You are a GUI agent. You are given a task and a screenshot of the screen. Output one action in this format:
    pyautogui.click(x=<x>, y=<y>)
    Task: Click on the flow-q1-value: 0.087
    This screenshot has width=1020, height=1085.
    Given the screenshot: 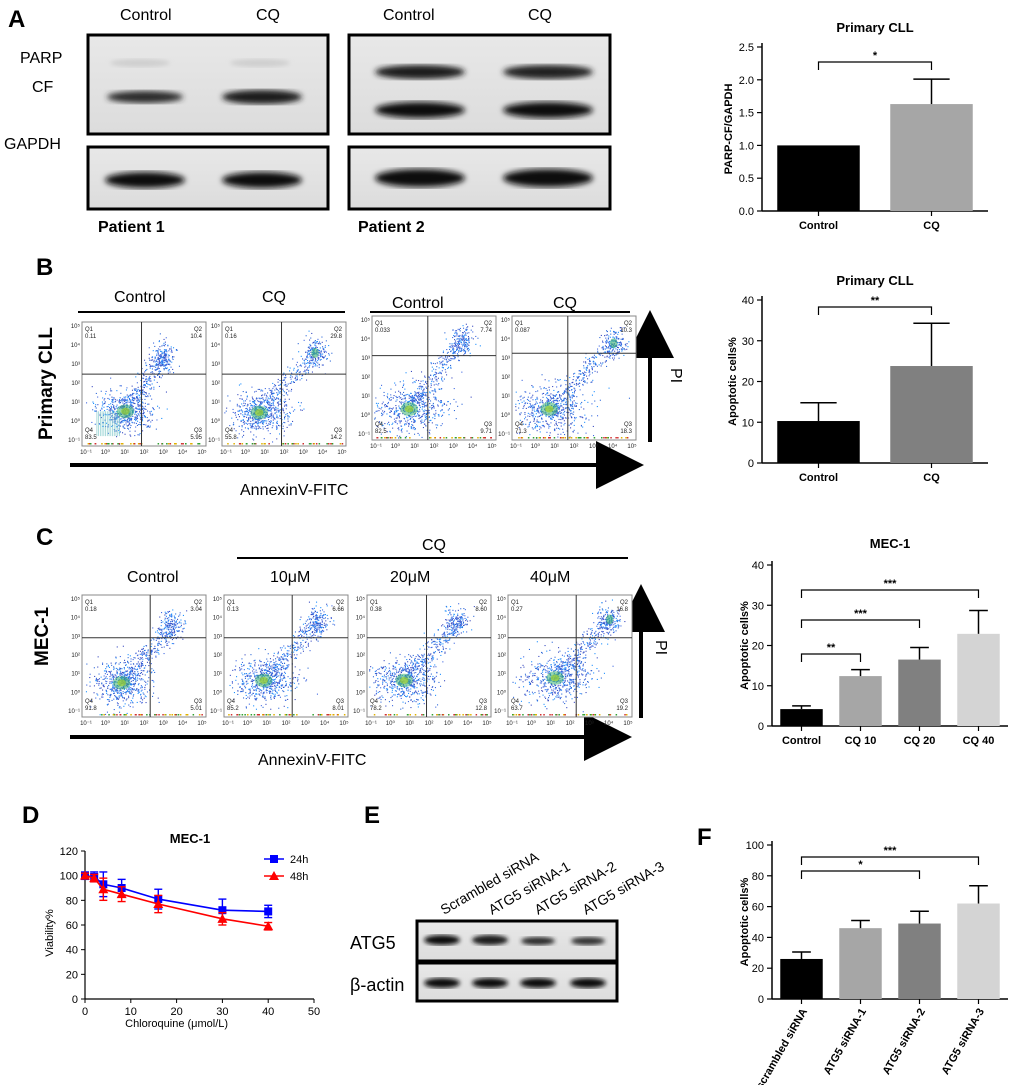 What is the action you would take?
    pyautogui.click(x=523, y=331)
    